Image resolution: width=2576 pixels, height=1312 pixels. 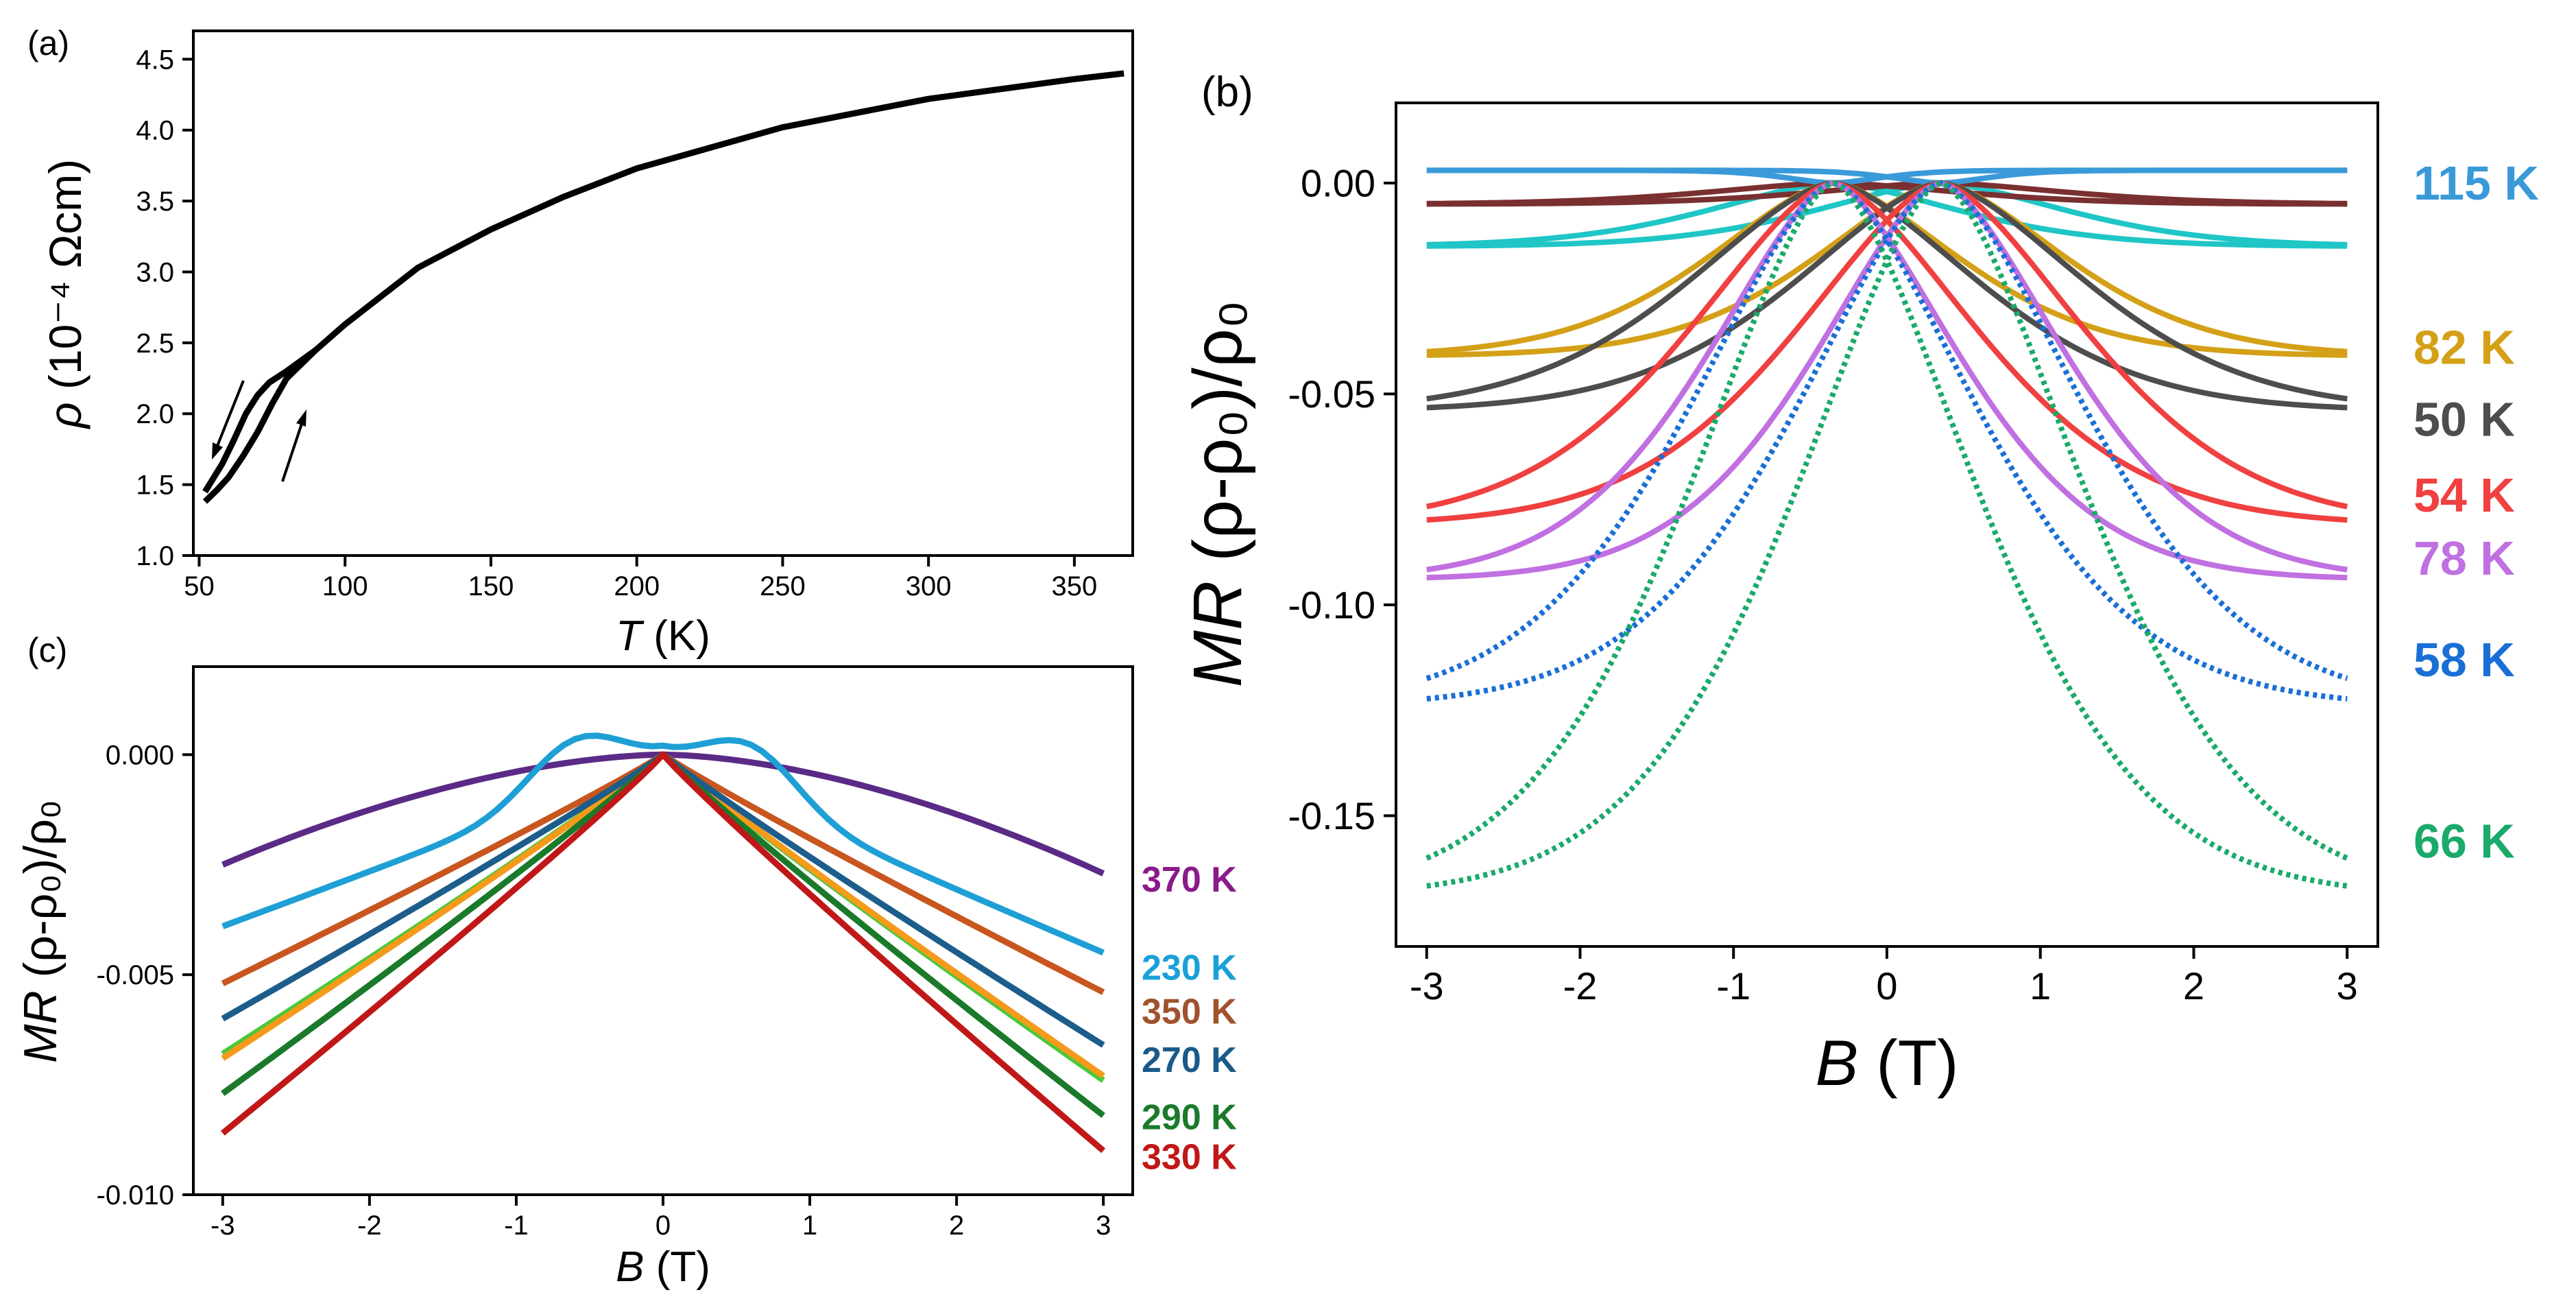 I want to click on heating-arrow, so click(x=293, y=450).